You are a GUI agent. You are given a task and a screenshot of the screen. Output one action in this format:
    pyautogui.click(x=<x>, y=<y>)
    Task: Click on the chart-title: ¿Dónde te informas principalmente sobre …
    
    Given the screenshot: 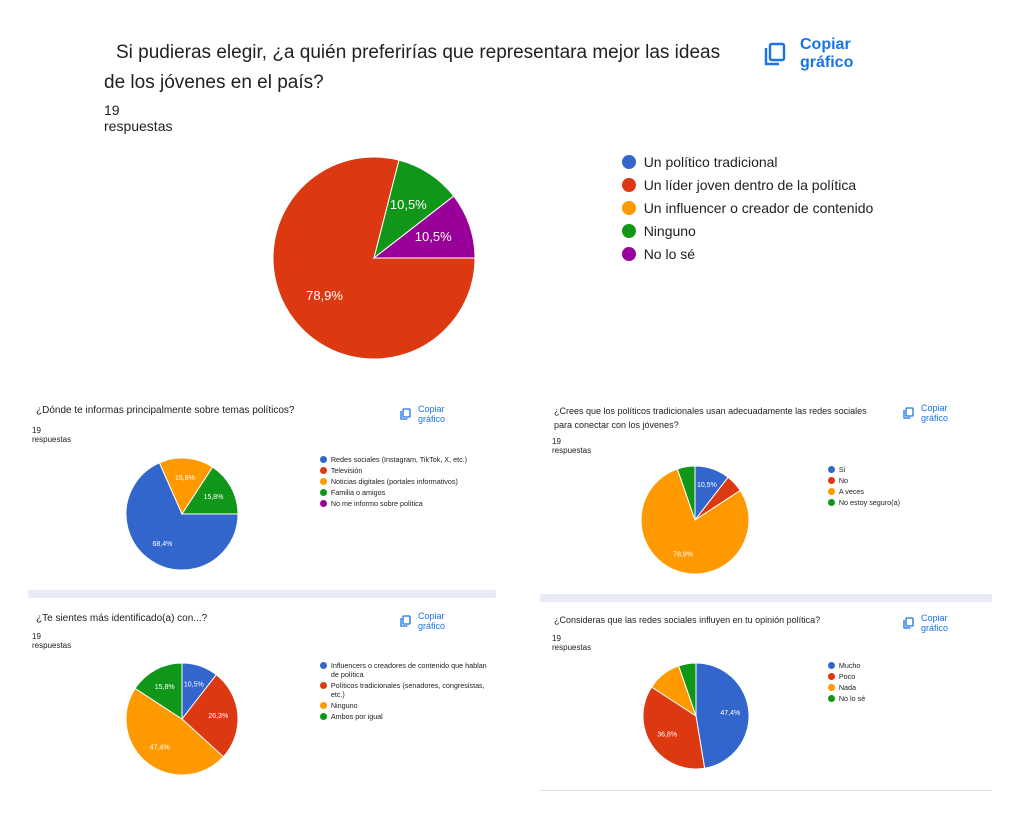 What is the action you would take?
    pyautogui.click(x=165, y=410)
    